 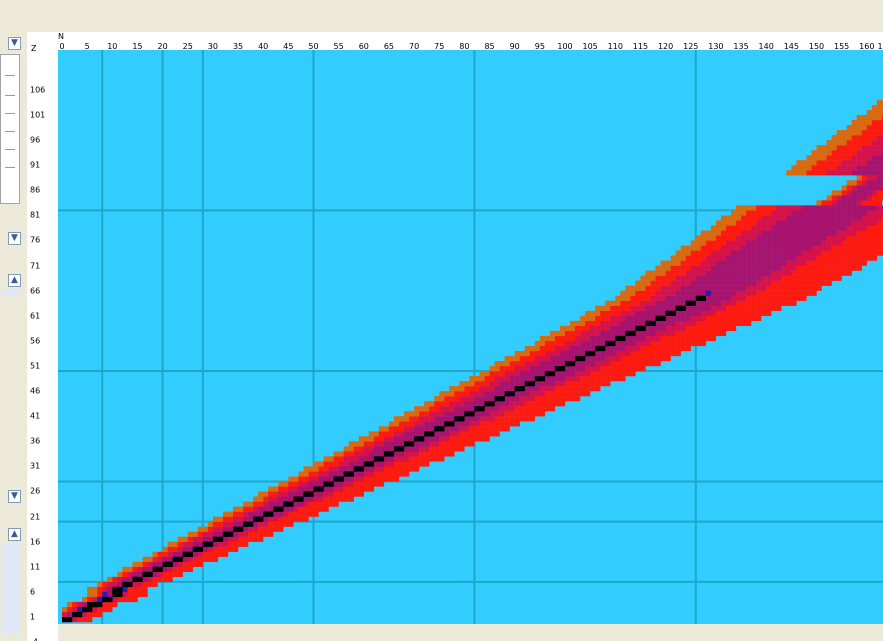 What do you see at coordinates (14, 496) in the screenshot?
I see `dropdown-button-3: ▼` at bounding box center [14, 496].